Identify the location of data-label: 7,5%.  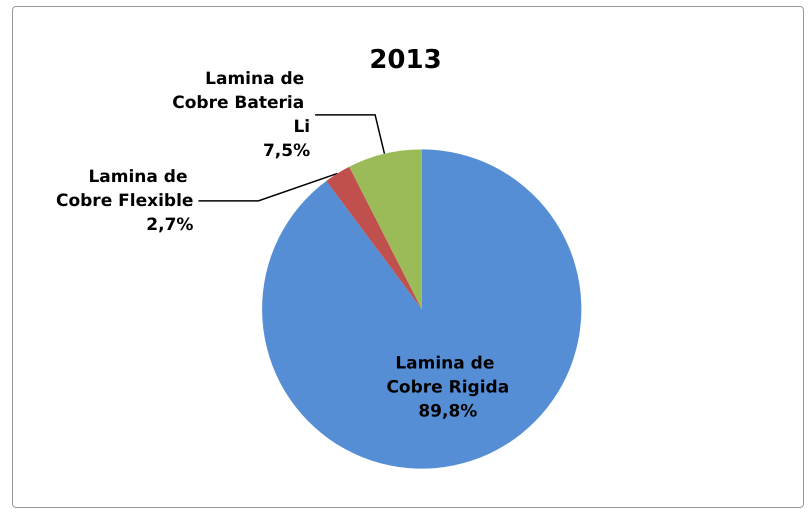
(286, 150).